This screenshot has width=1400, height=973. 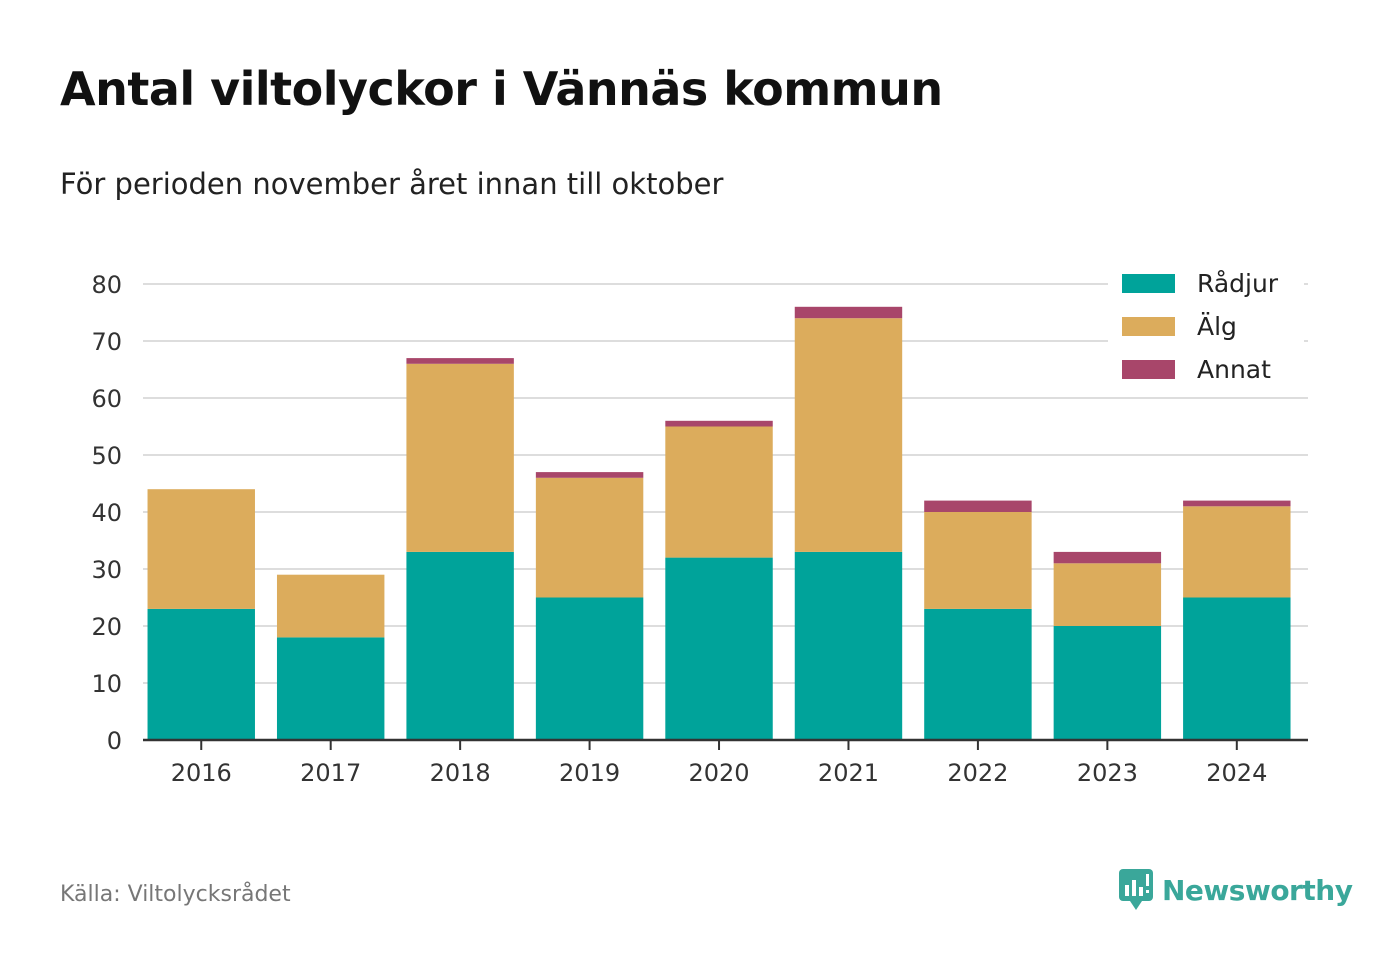 What do you see at coordinates (1136, 889) in the screenshot?
I see `newsworthy-logo-icon` at bounding box center [1136, 889].